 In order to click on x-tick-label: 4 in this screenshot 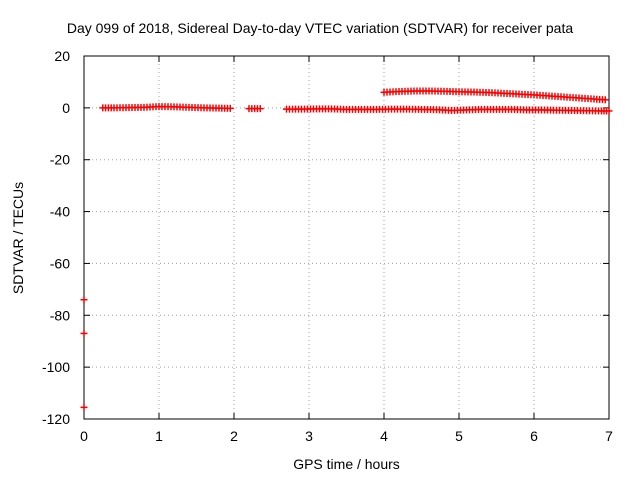, I will do `click(384, 436)`.